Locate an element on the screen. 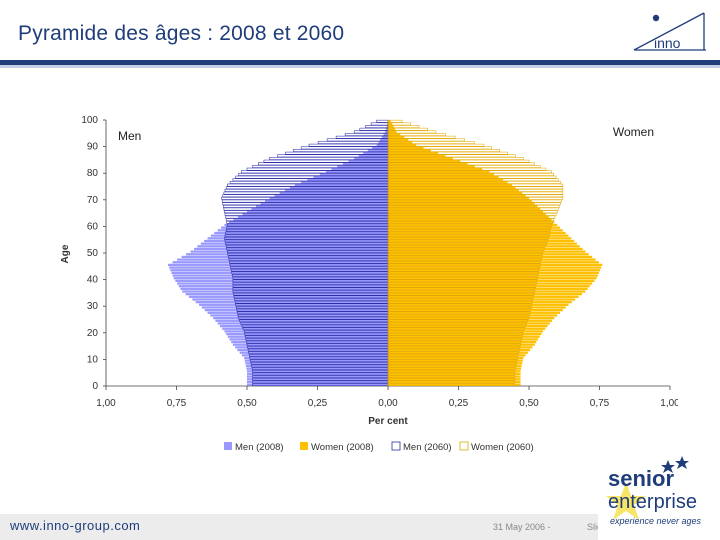  men-side-label: Men is located at coordinates (129, 136).